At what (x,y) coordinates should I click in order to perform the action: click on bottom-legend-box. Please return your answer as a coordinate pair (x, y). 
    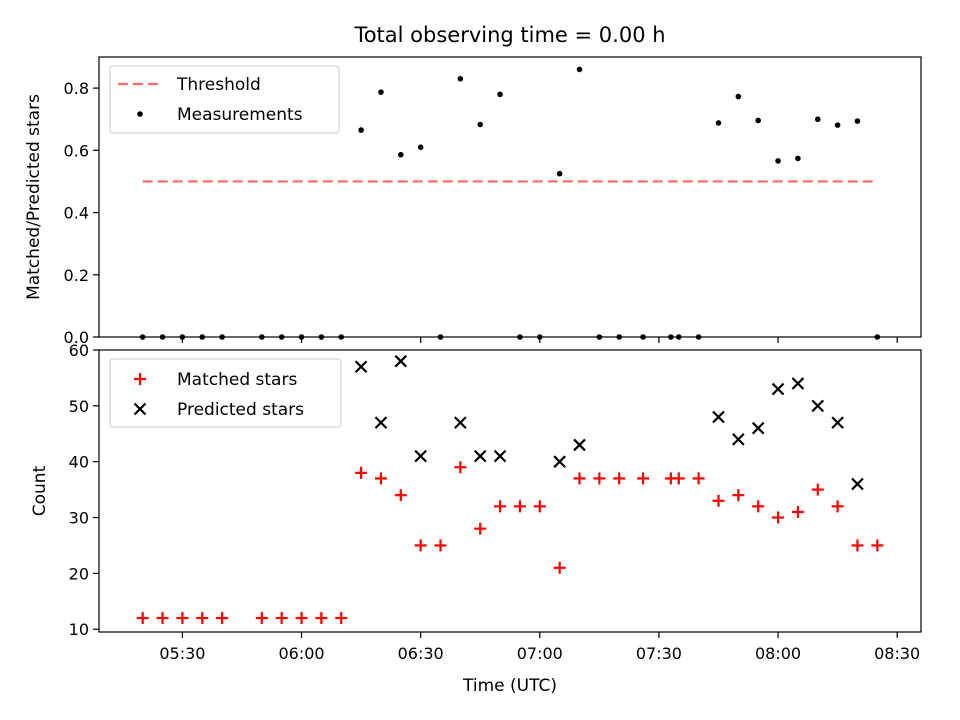
    Looking at the image, I should click on (225, 393).